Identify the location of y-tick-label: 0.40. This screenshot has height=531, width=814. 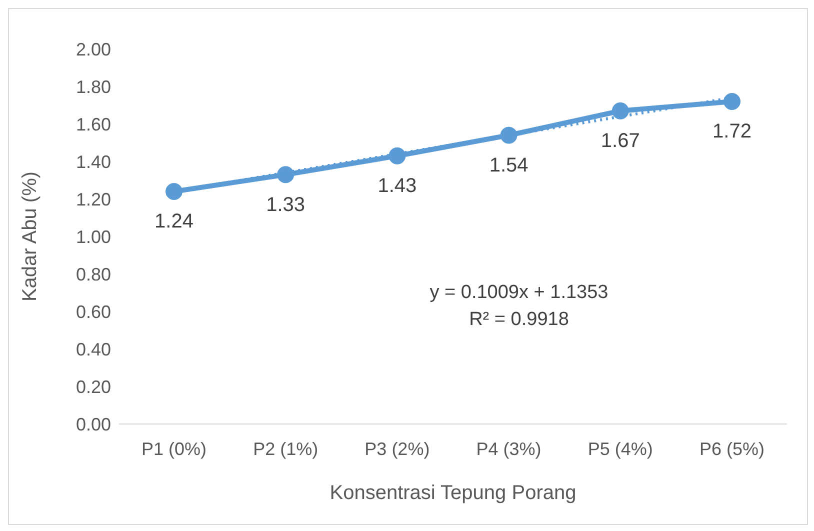
(93, 349).